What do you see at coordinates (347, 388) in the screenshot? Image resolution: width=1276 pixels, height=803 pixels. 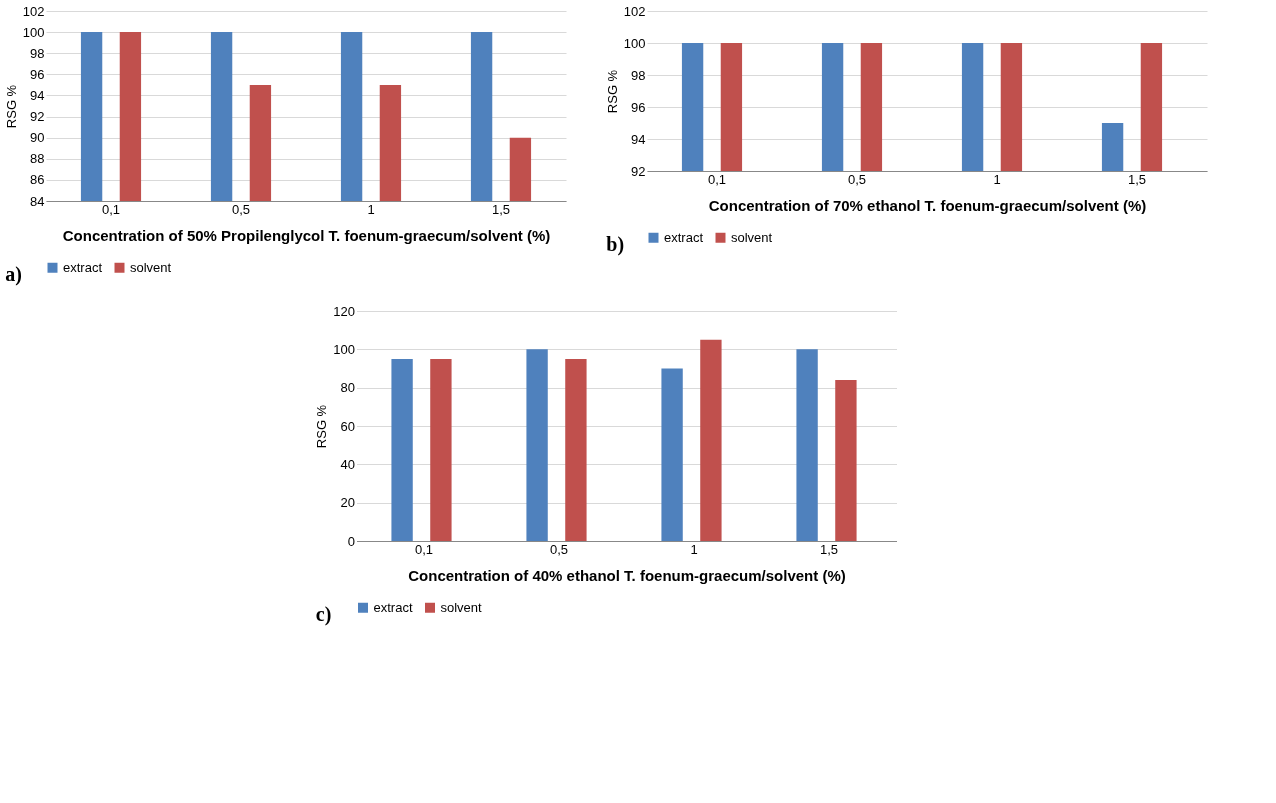 I see `y-tick-label: 80` at bounding box center [347, 388].